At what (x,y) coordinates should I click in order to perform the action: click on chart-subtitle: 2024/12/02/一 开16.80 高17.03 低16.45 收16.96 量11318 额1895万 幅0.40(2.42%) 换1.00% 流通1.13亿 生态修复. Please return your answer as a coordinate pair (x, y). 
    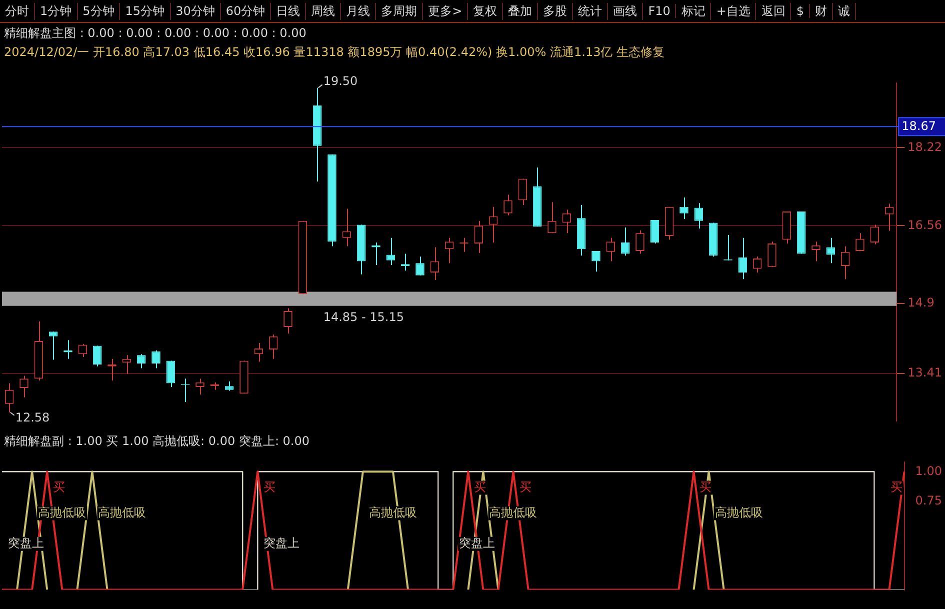
    Looking at the image, I should click on (334, 52).